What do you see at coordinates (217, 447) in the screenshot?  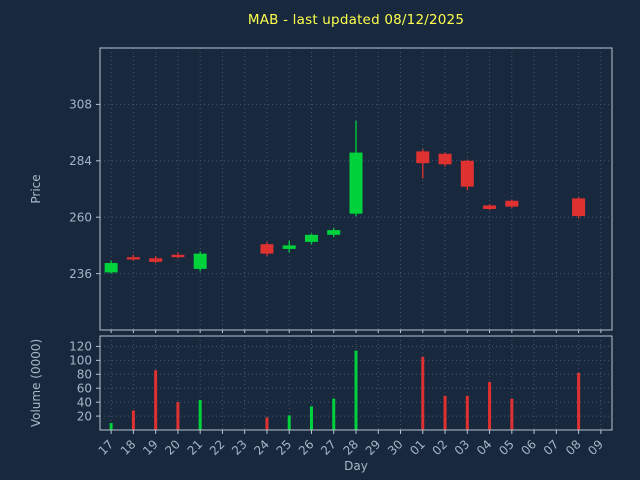 I see `svg-text: 22` at bounding box center [217, 447].